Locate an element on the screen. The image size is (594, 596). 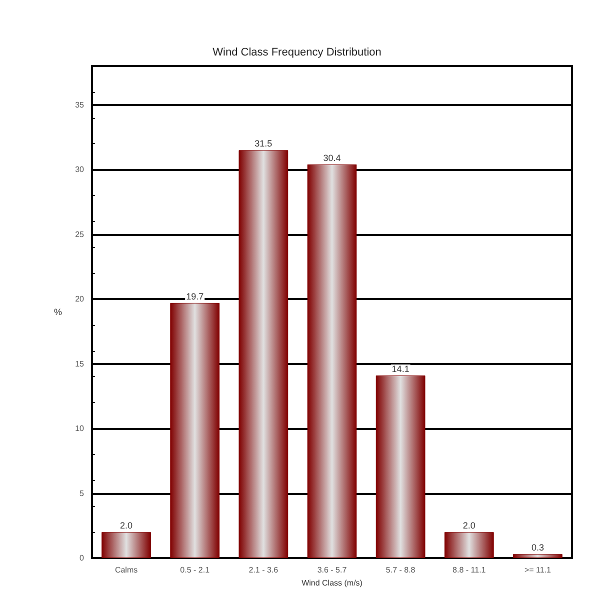
y-tick-label: 20 is located at coordinates (80, 299).